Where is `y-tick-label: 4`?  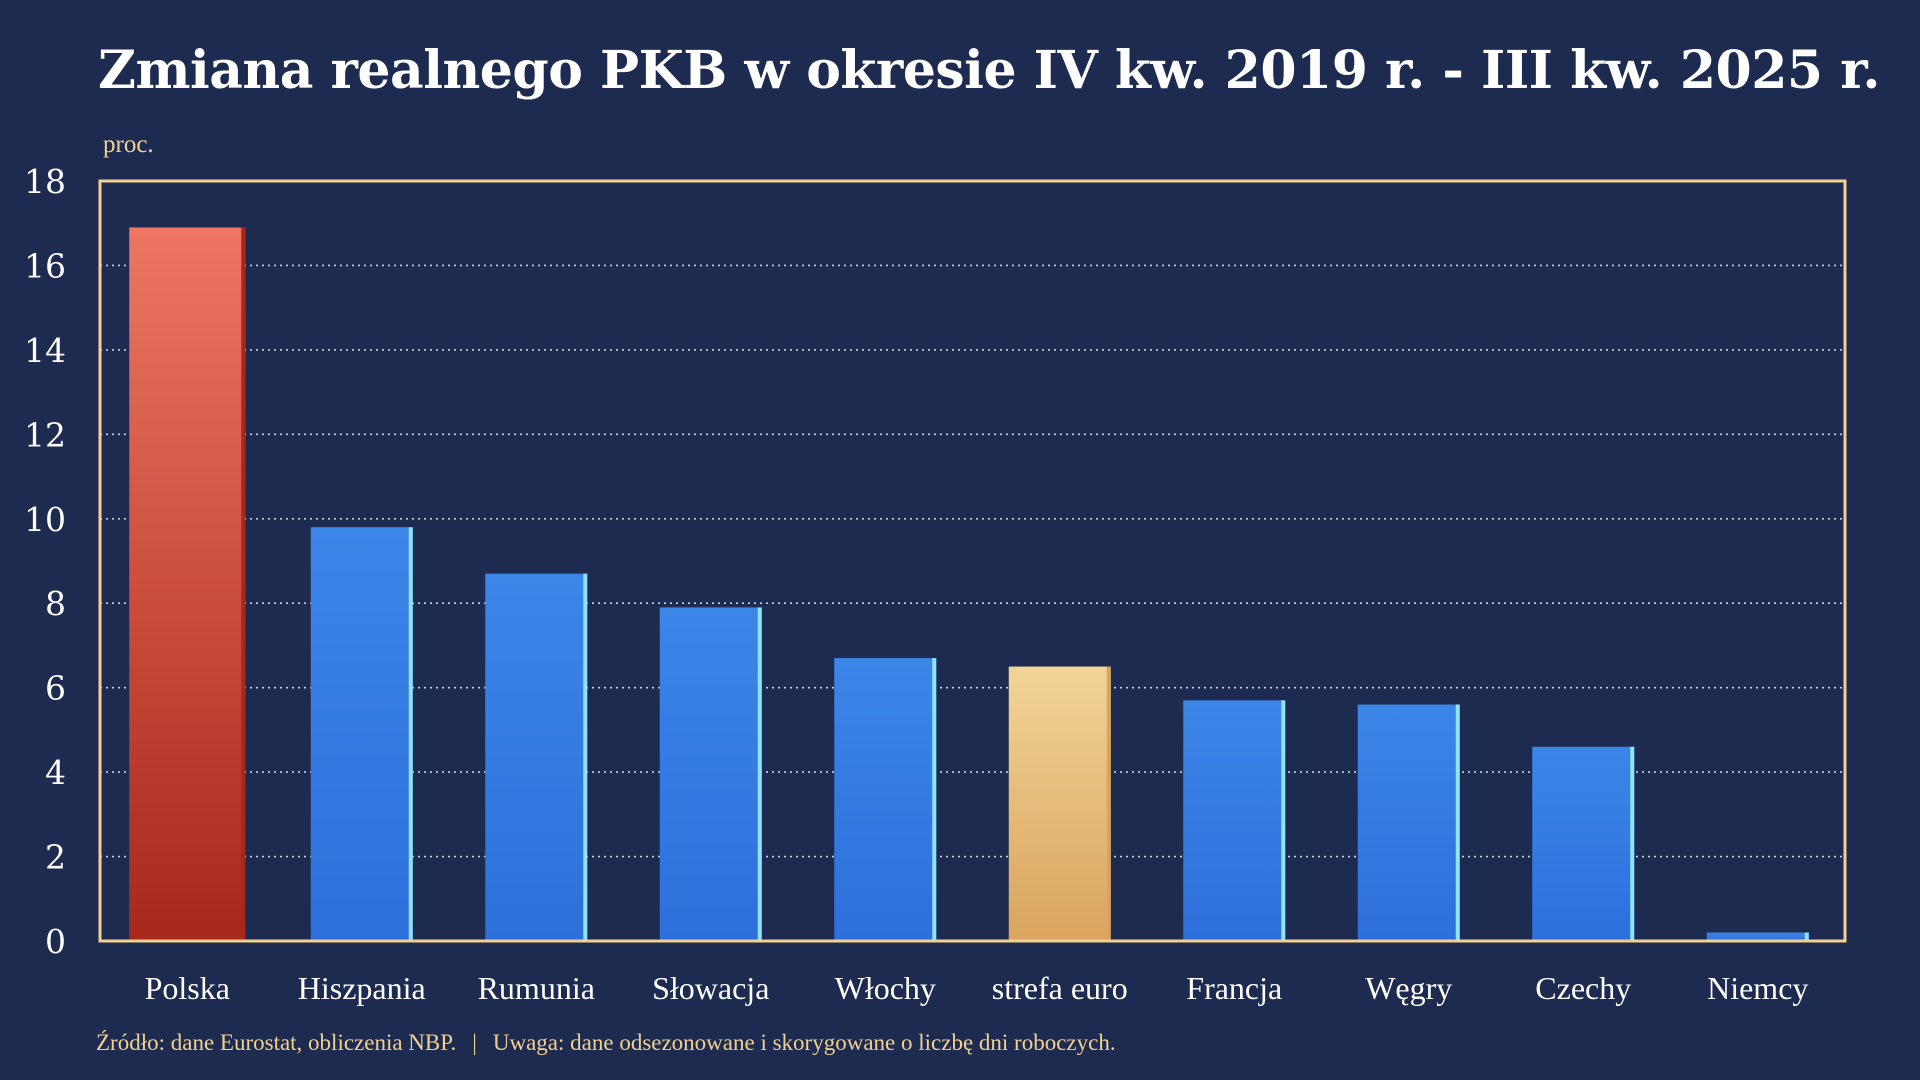 y-tick-label: 4 is located at coordinates (55, 772).